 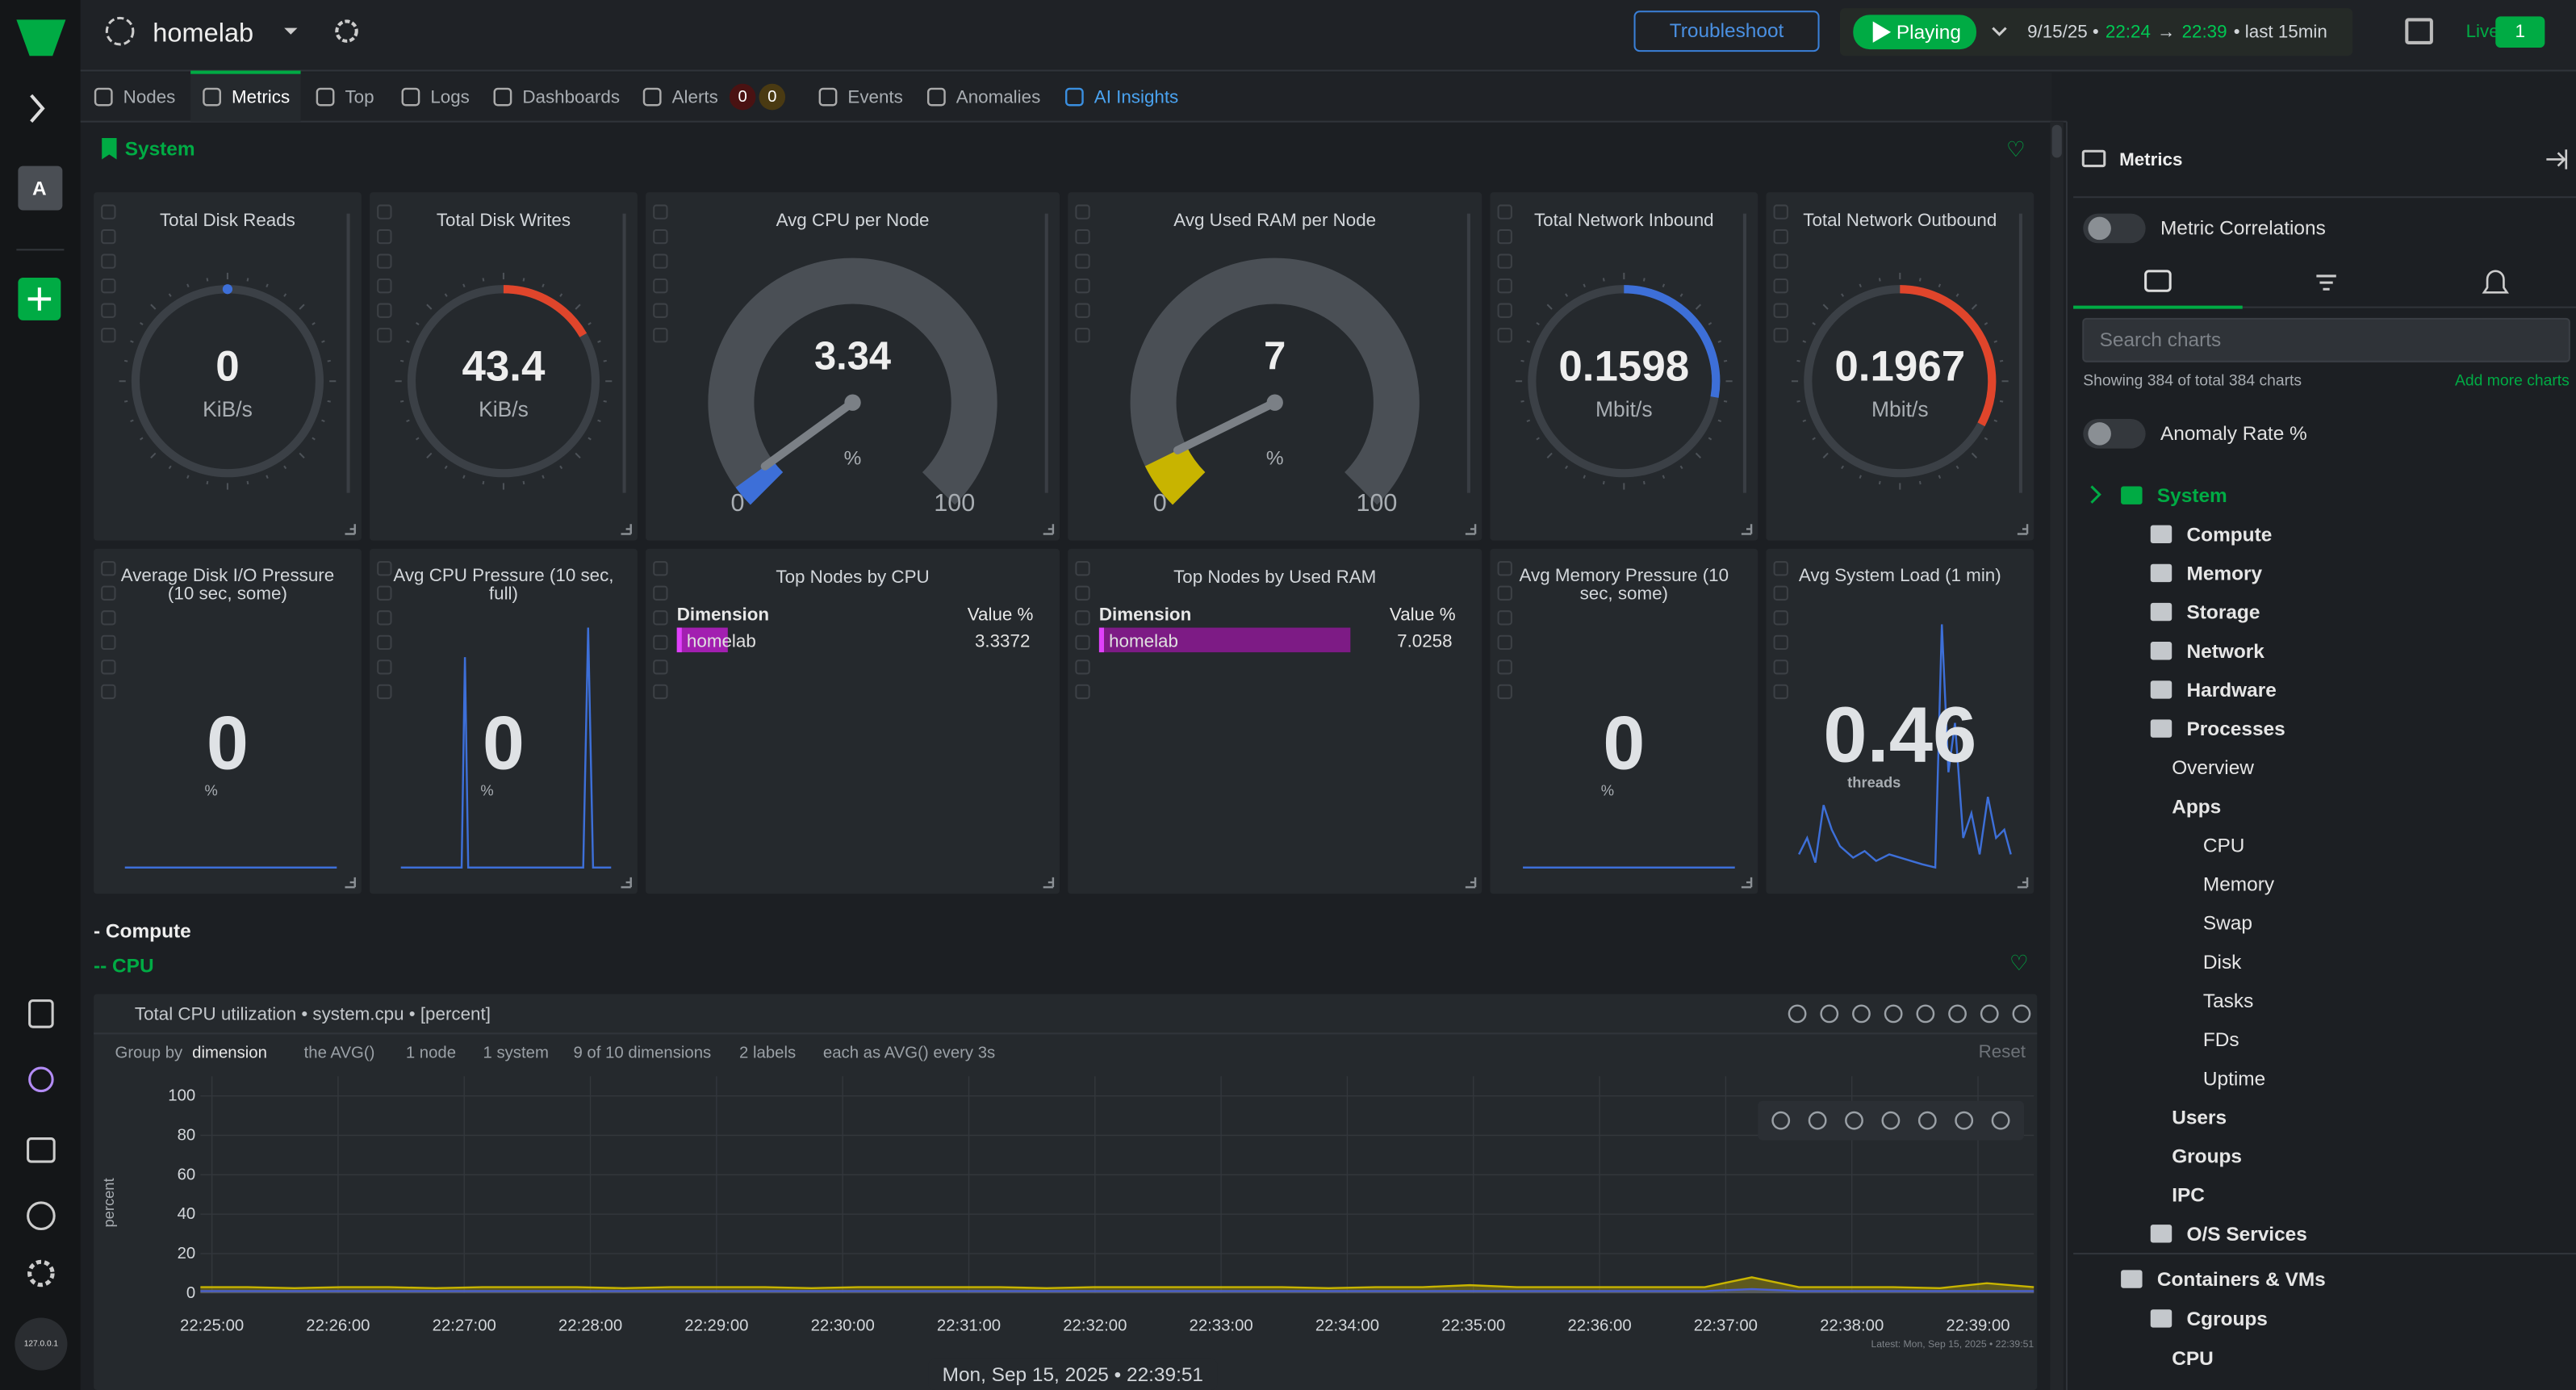 What do you see at coordinates (2188, 1196) in the screenshot?
I see `tree-item: IPC` at bounding box center [2188, 1196].